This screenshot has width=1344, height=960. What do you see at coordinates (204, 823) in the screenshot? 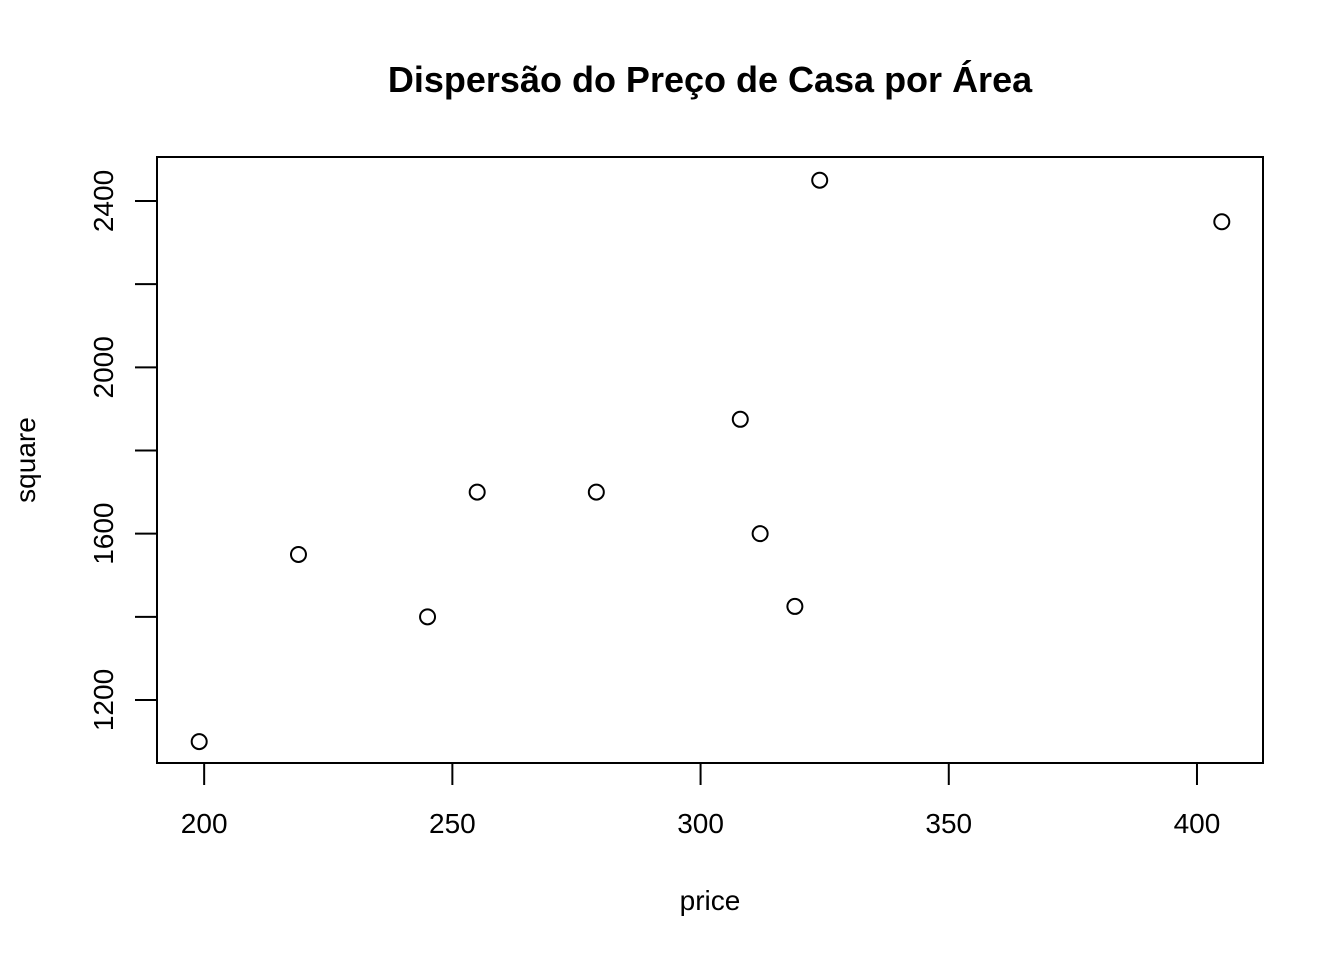
I see `x-tick-label: 200` at bounding box center [204, 823].